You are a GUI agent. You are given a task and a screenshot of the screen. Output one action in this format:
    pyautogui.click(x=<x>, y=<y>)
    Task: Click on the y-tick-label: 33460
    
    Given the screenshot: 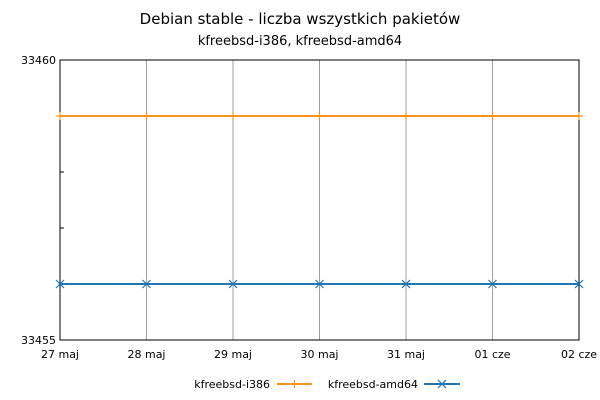 What is the action you would take?
    pyautogui.click(x=38, y=60)
    